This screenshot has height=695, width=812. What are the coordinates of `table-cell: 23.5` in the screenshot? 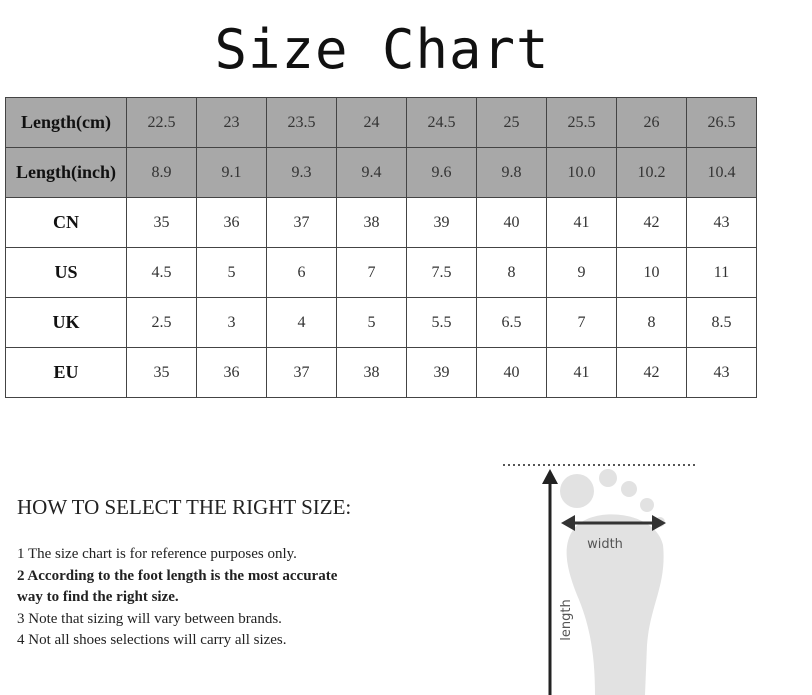 It's located at (301, 122).